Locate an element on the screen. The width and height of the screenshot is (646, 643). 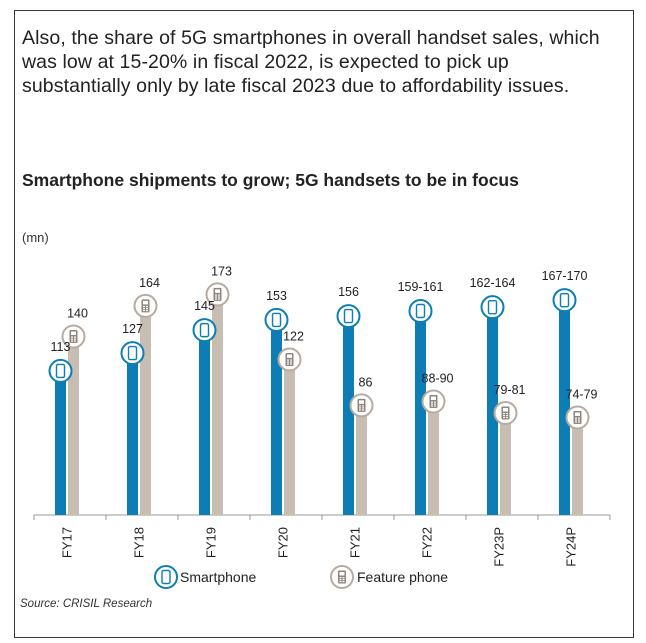
legend-smartphone-label: Smartphone is located at coordinates (218, 577).